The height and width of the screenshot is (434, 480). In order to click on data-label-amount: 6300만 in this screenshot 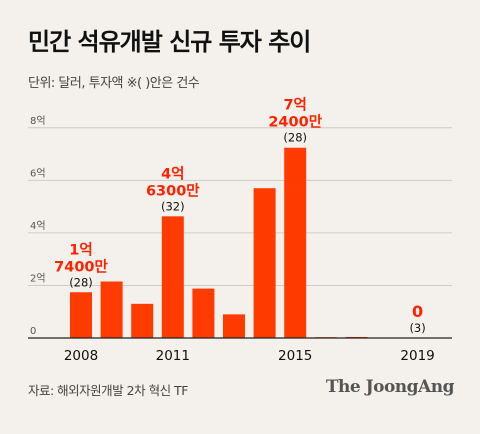, I will do `click(173, 190)`.